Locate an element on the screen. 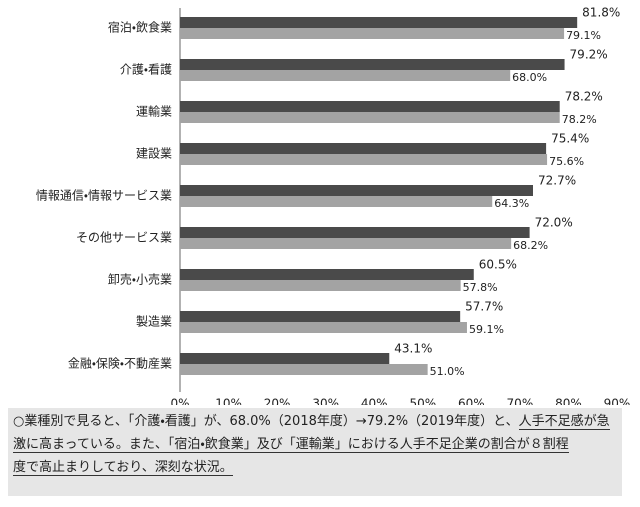 The height and width of the screenshot is (507, 640). note-line: 度で高止まりしており、深刻な状況。 is located at coordinates (315, 467).